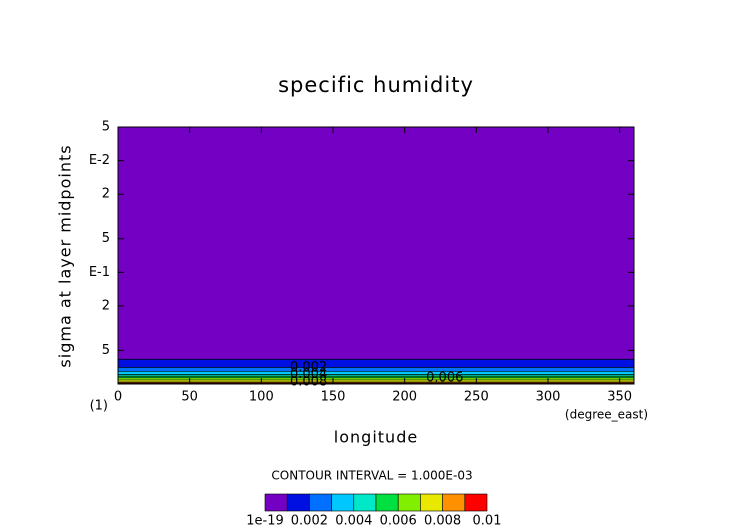 The image size is (752, 532). Describe the element at coordinates (398, 521) in the screenshot. I see `colorbar-label: 0.006` at that location.